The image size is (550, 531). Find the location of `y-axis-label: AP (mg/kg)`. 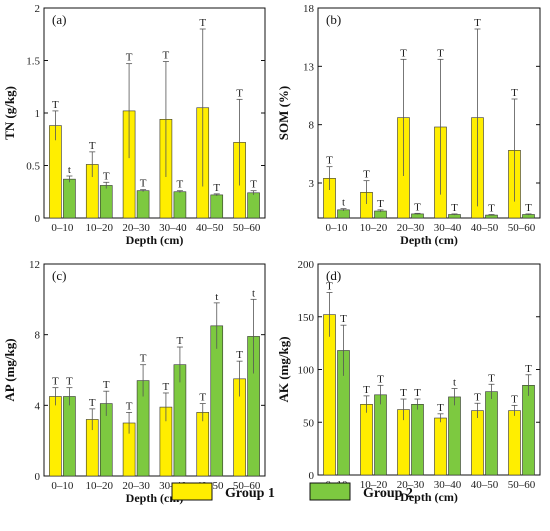

y-axis-label: AP (mg/kg) is located at coordinates (9, 369).